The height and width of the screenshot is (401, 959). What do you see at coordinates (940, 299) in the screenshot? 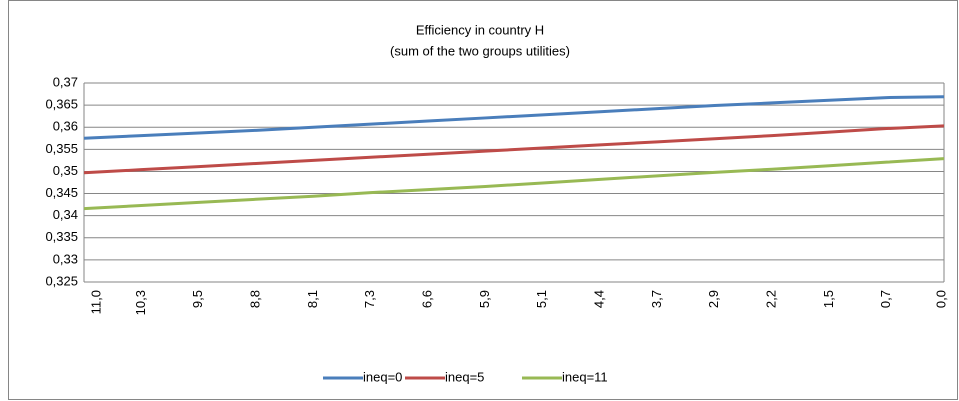
I see `x-tick-label: 0,0` at bounding box center [940, 299].